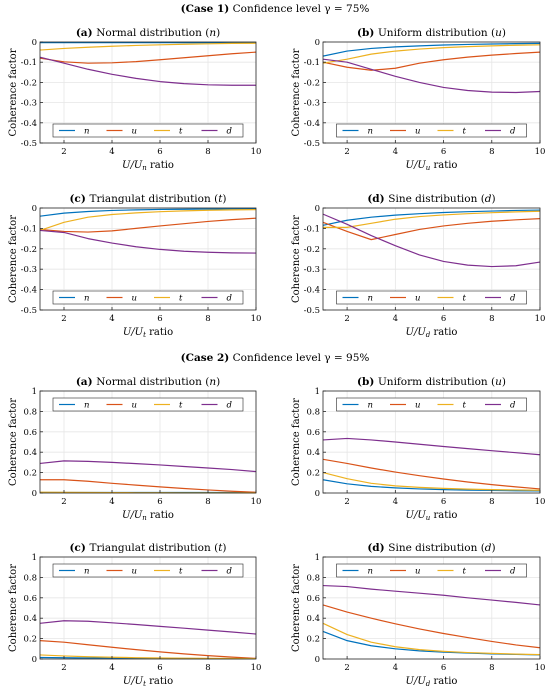  I want to click on panel-letter: (c), so click(79, 199).